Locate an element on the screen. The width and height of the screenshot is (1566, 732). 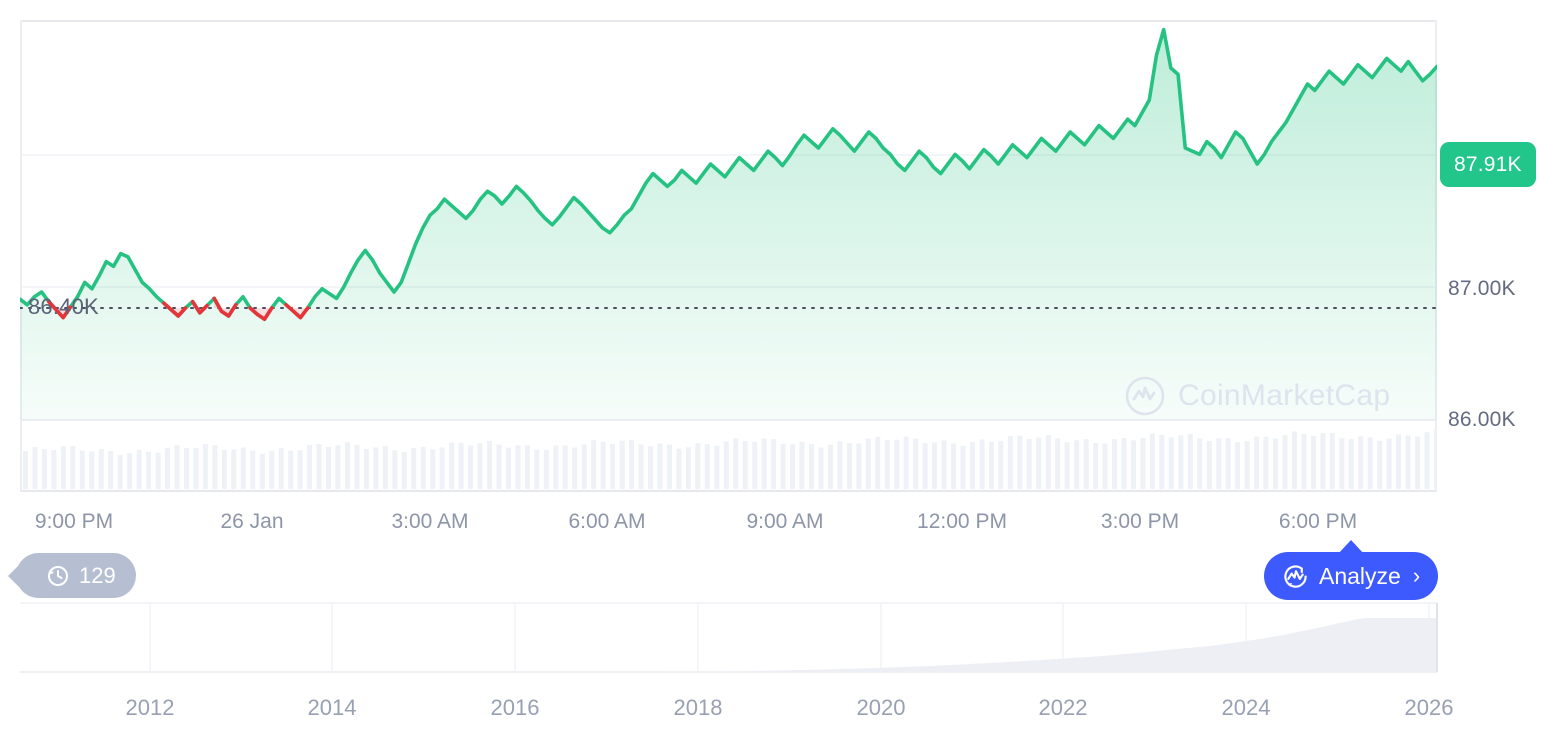
x-axis-tick: 12:00 PM is located at coordinates (962, 521).